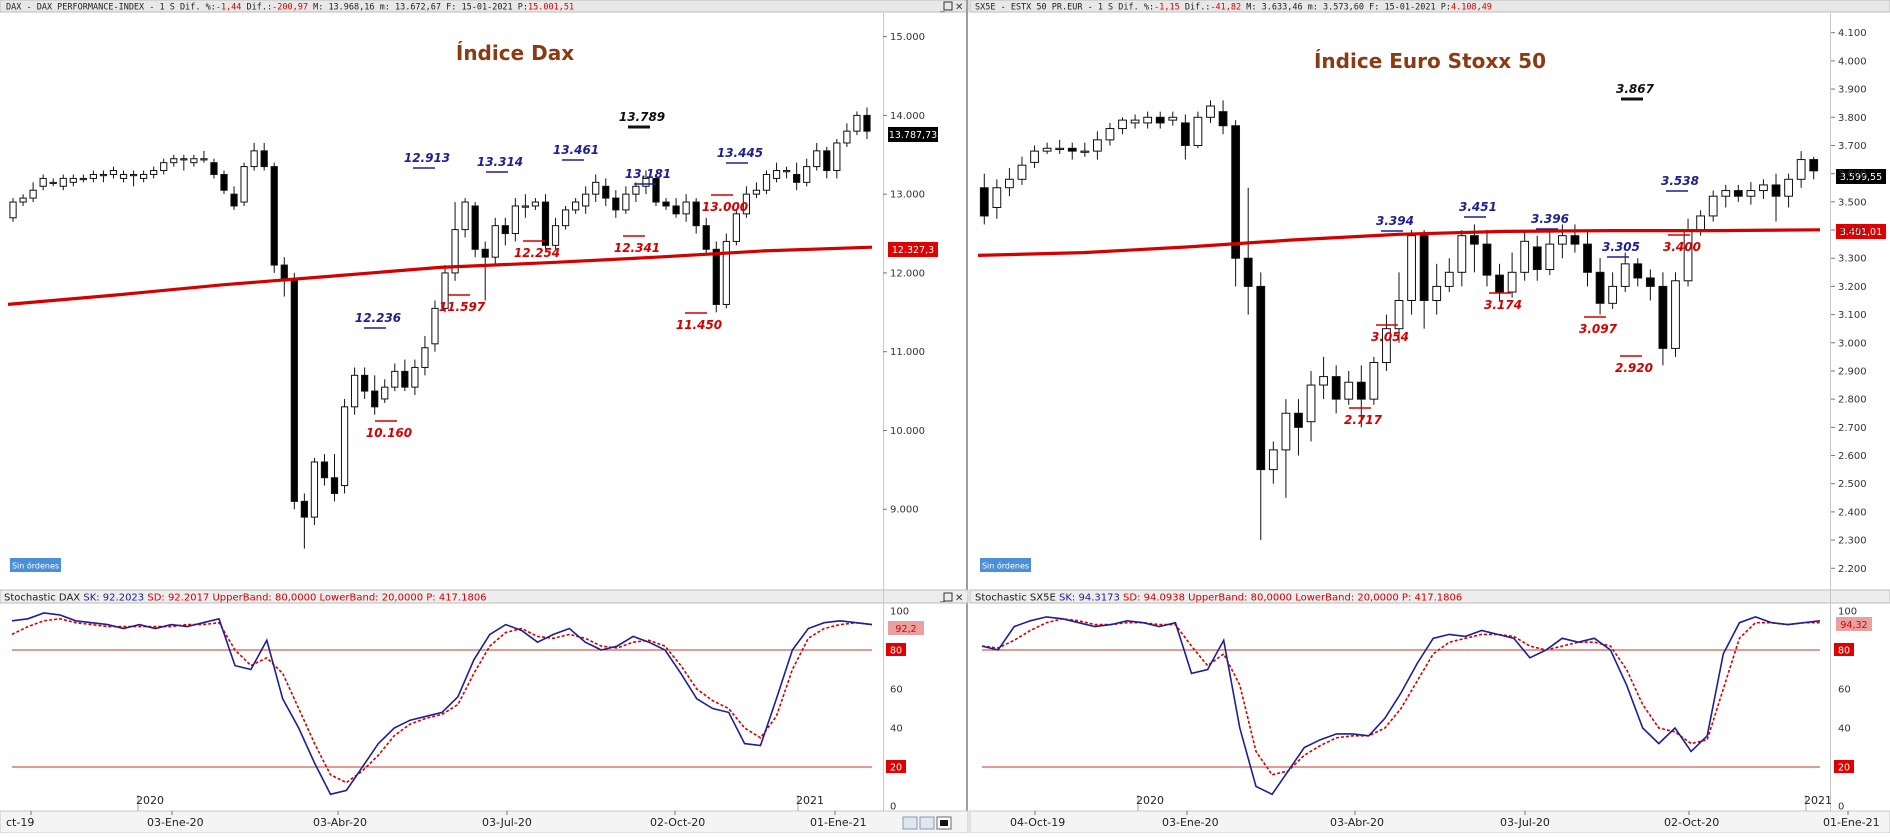  What do you see at coordinates (913, 250) in the screenshot?
I see `dax-ma-price-label: 12.327,3` at bounding box center [913, 250].